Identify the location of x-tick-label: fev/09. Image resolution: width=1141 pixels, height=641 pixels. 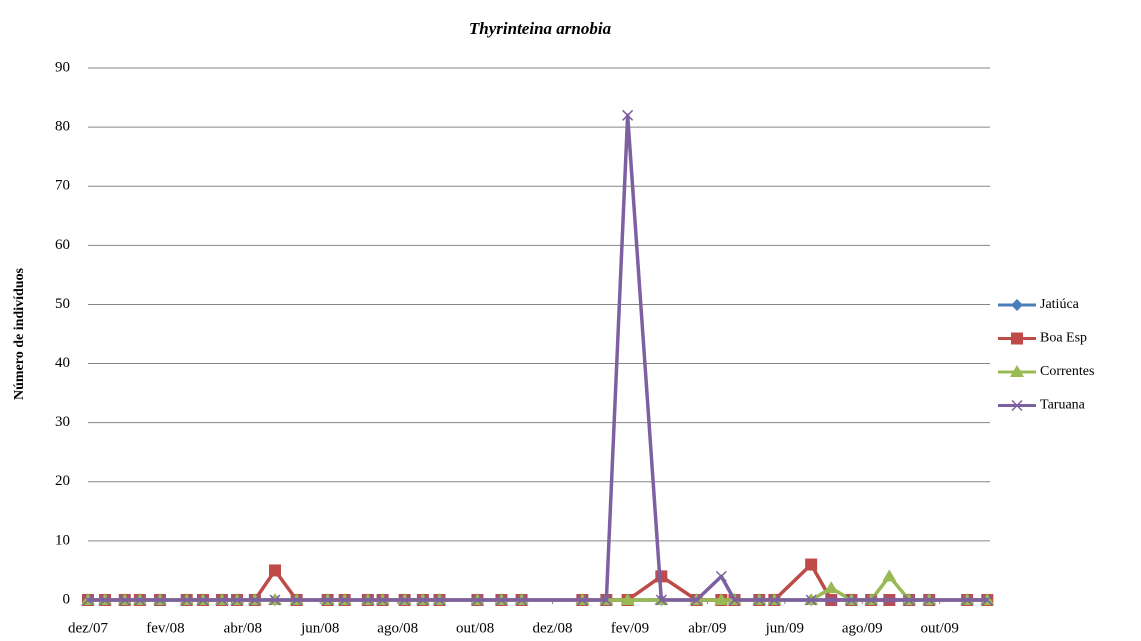
(630, 628).